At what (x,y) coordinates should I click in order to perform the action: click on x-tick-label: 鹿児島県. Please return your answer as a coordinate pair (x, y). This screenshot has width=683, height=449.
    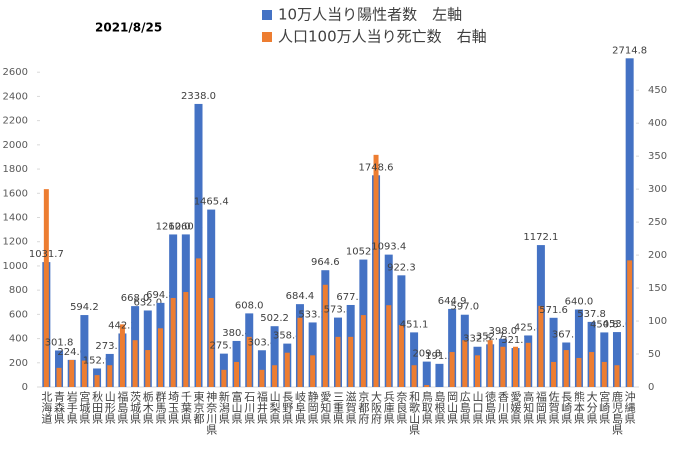
    Looking at the image, I should click on (616, 413).